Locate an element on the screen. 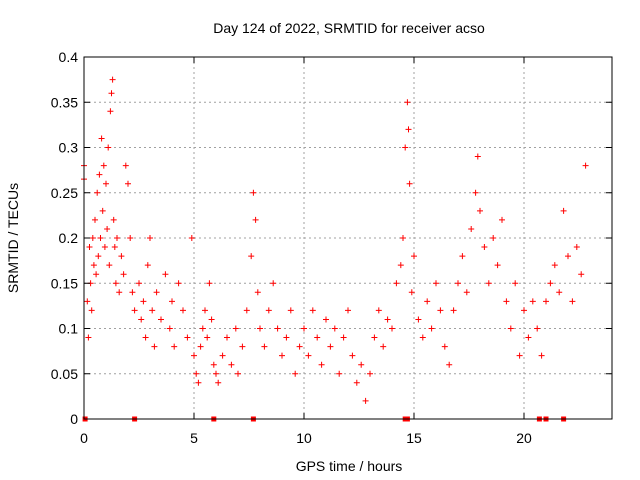  y-tick-label: 0.1 is located at coordinates (69, 329).